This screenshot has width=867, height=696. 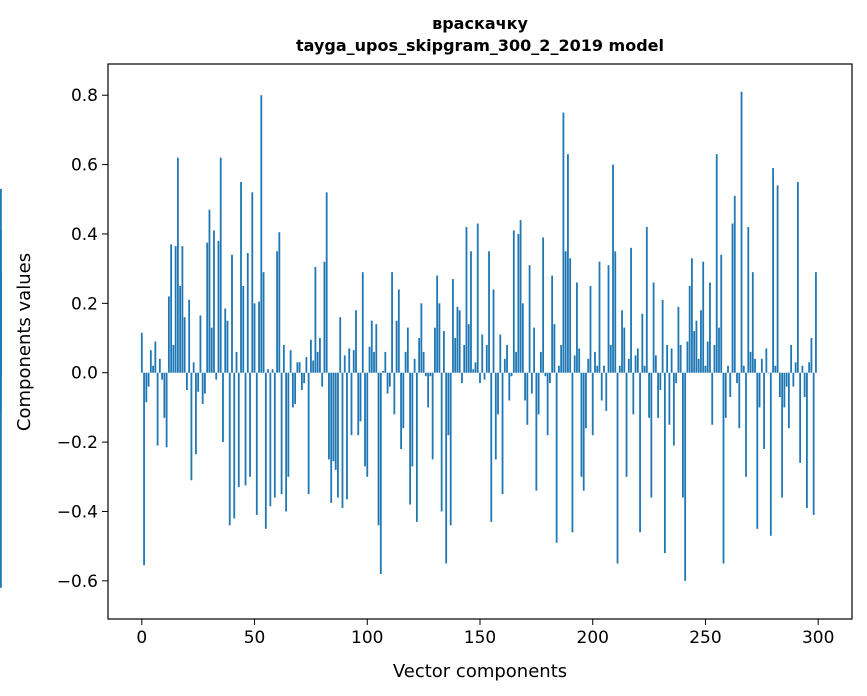 I want to click on y-tick-label: −0.6, so click(x=77, y=582).